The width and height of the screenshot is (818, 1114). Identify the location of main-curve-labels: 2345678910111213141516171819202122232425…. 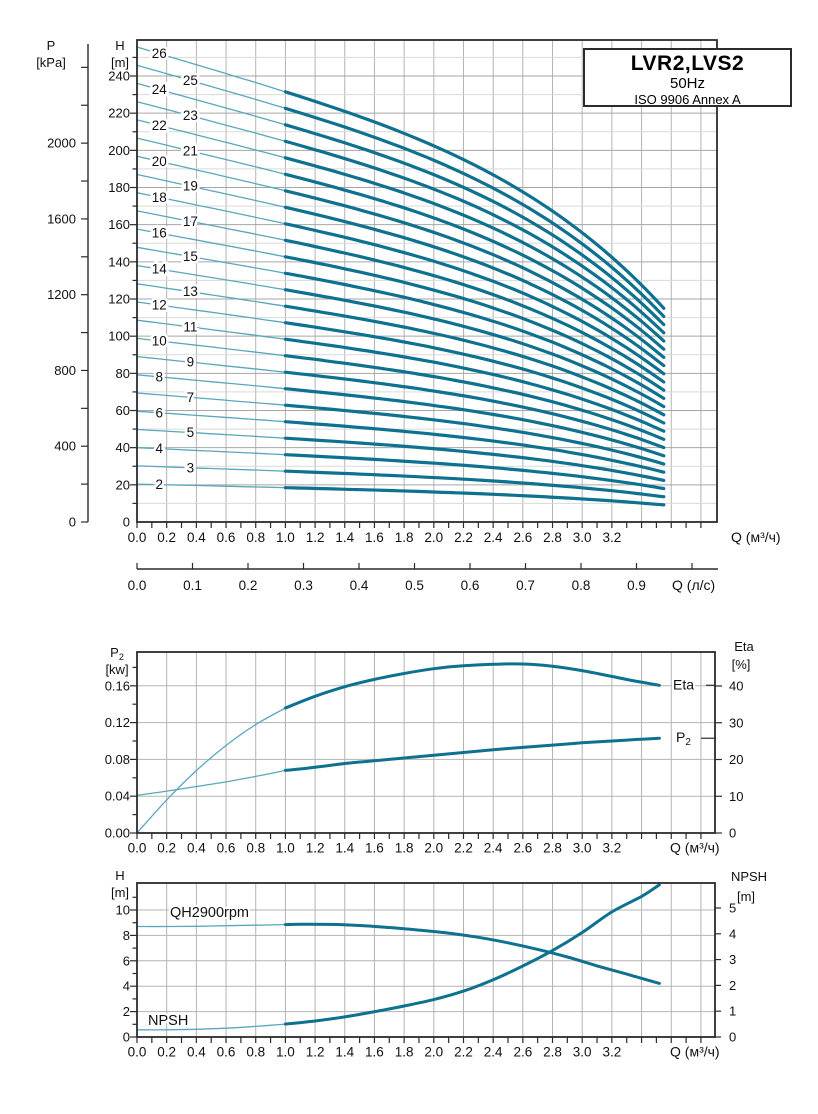
(174, 269).